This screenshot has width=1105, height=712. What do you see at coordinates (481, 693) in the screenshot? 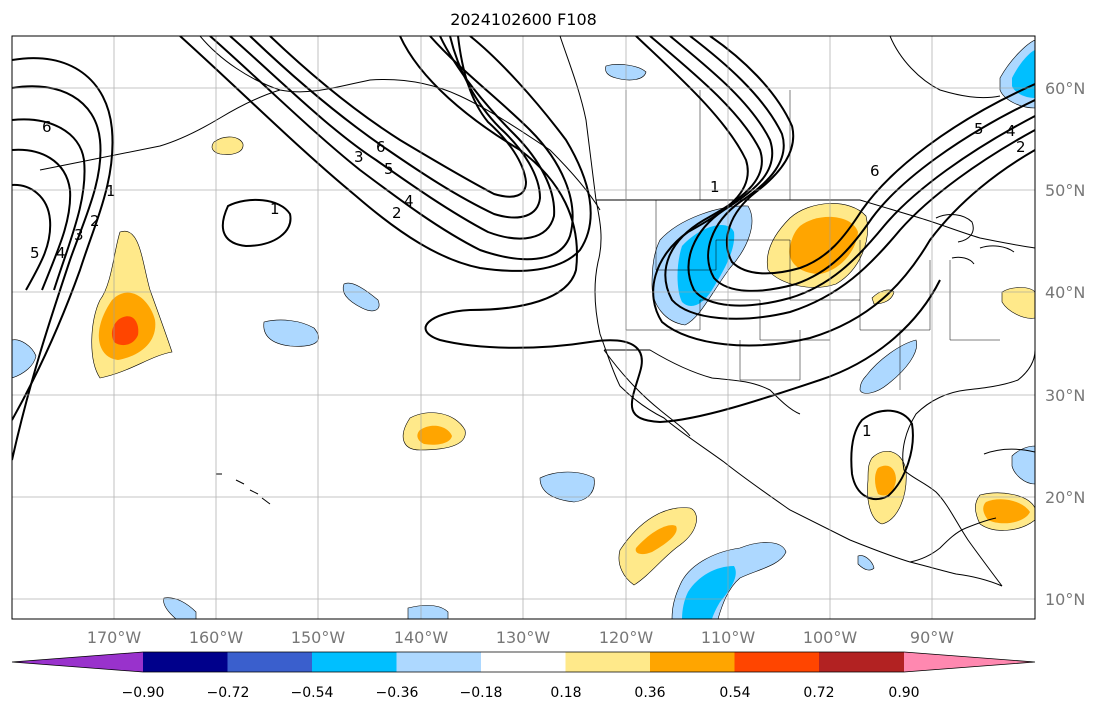
I see `colorbar-tick-label: −0.18` at bounding box center [481, 693].